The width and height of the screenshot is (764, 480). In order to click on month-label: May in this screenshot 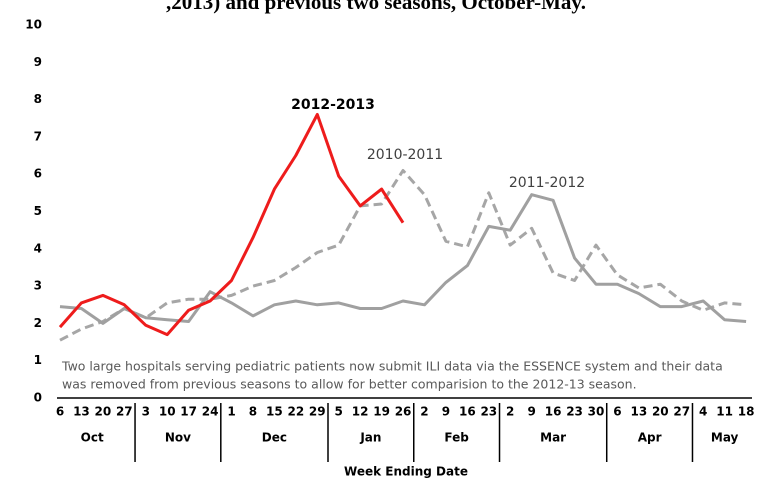, I will do `click(725, 438)`.